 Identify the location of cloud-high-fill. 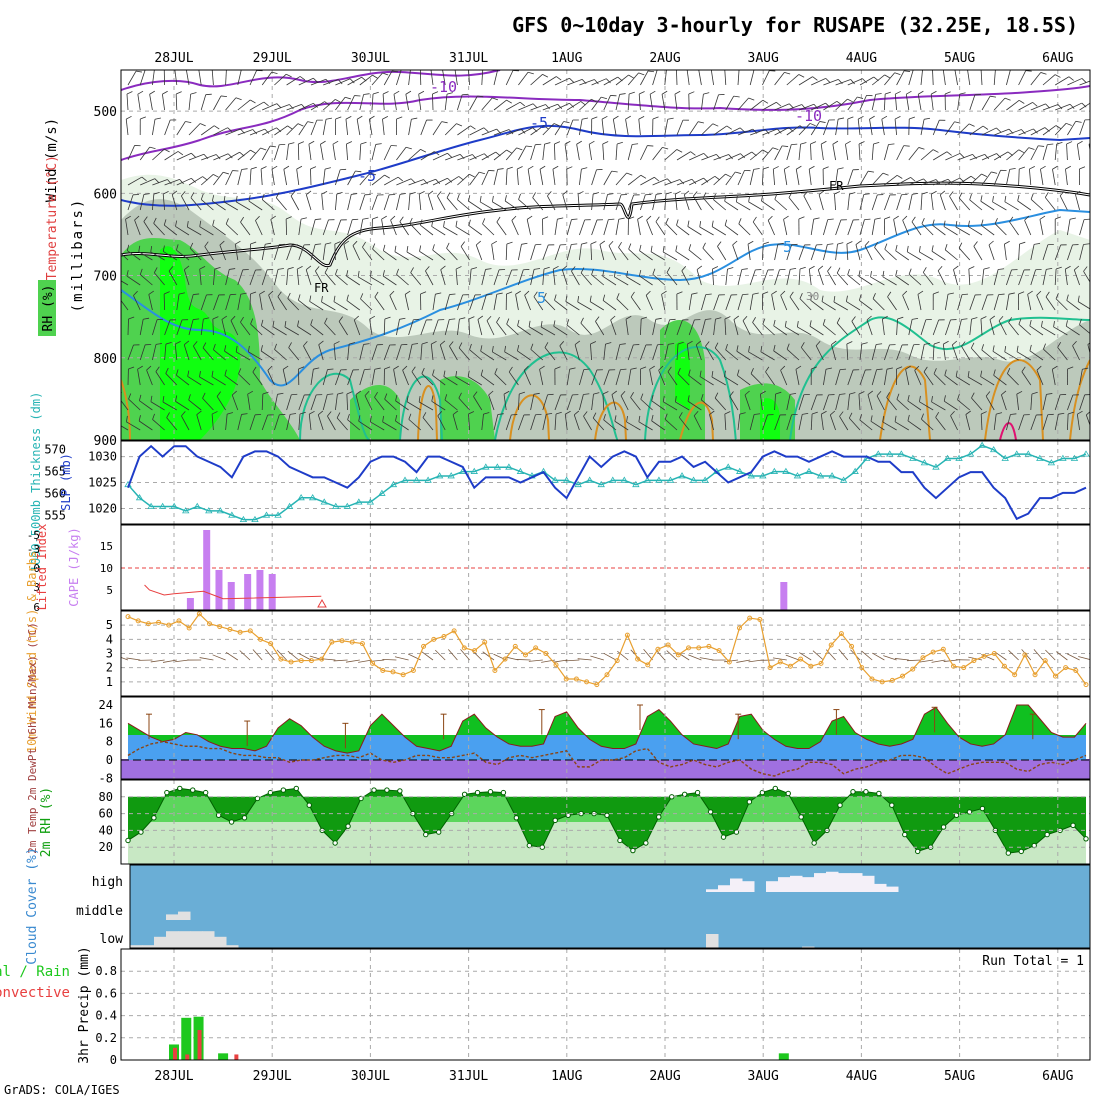
(844, 882).